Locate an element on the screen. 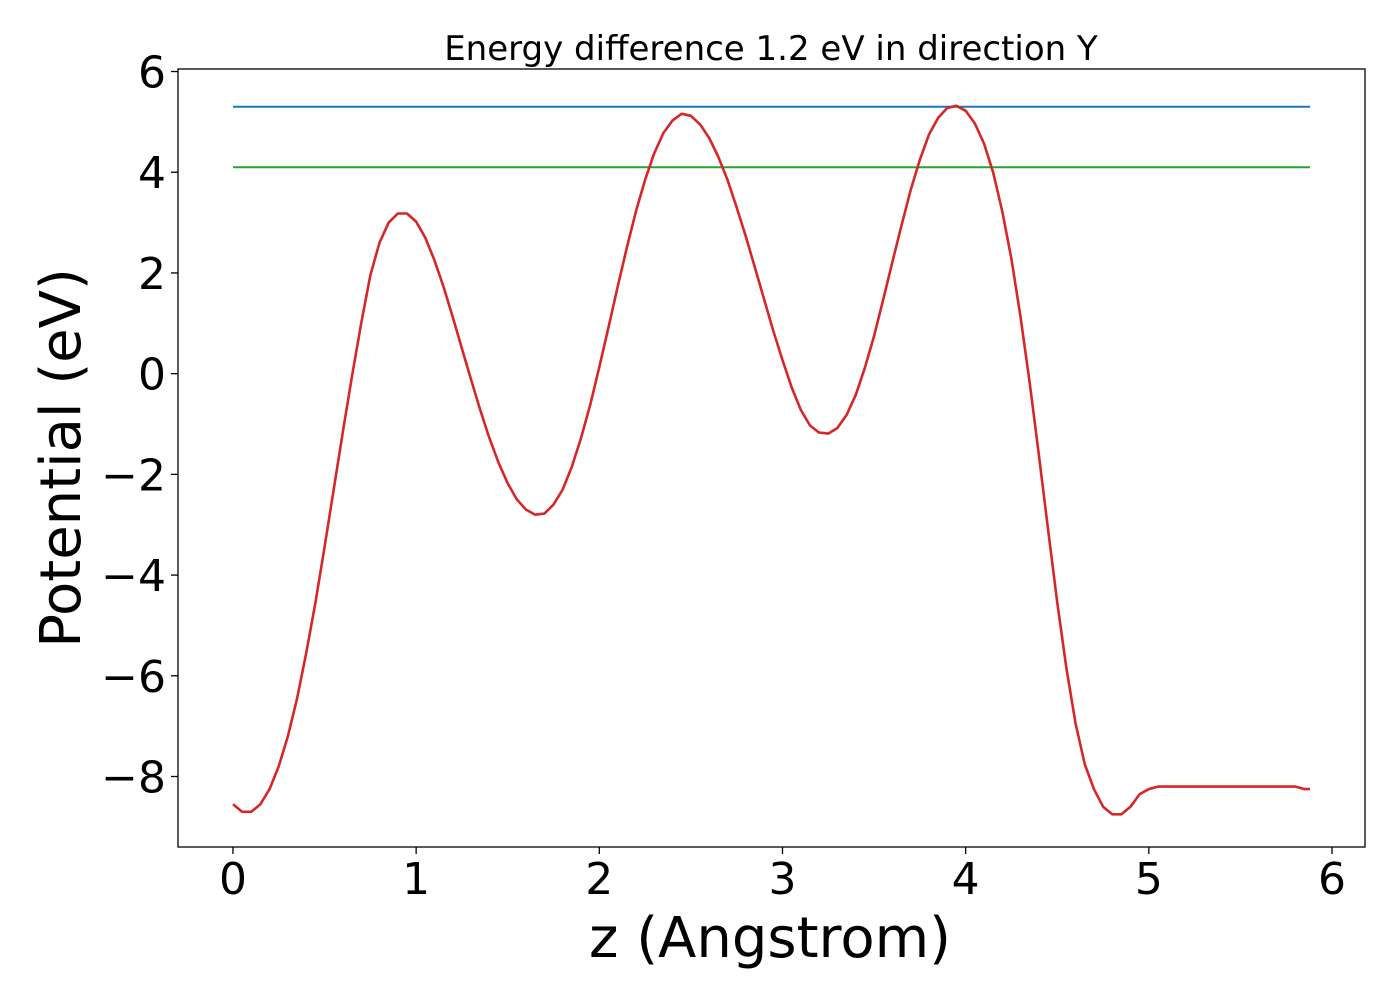 The width and height of the screenshot is (1400, 1000). y-axis-ticks: −8 −6 −4 −2 0 2 4 6 is located at coordinates (139, 426).